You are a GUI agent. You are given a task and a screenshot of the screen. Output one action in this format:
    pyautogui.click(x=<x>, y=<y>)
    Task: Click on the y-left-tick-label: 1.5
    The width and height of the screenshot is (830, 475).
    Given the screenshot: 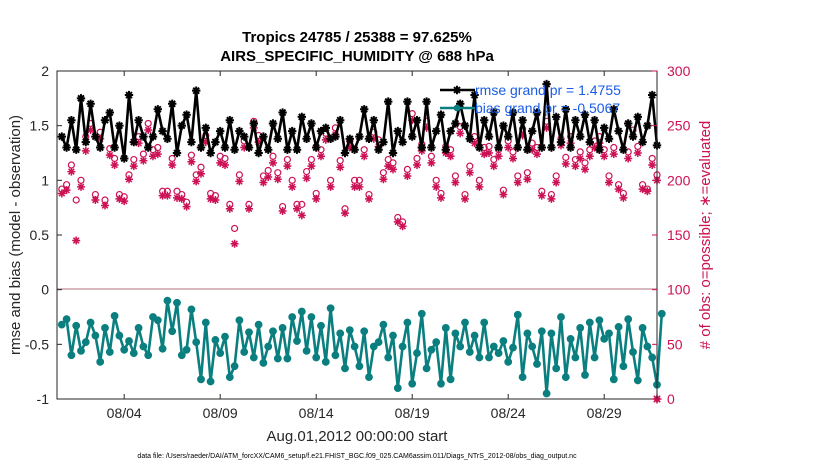 What is the action you would take?
    pyautogui.click(x=40, y=126)
    